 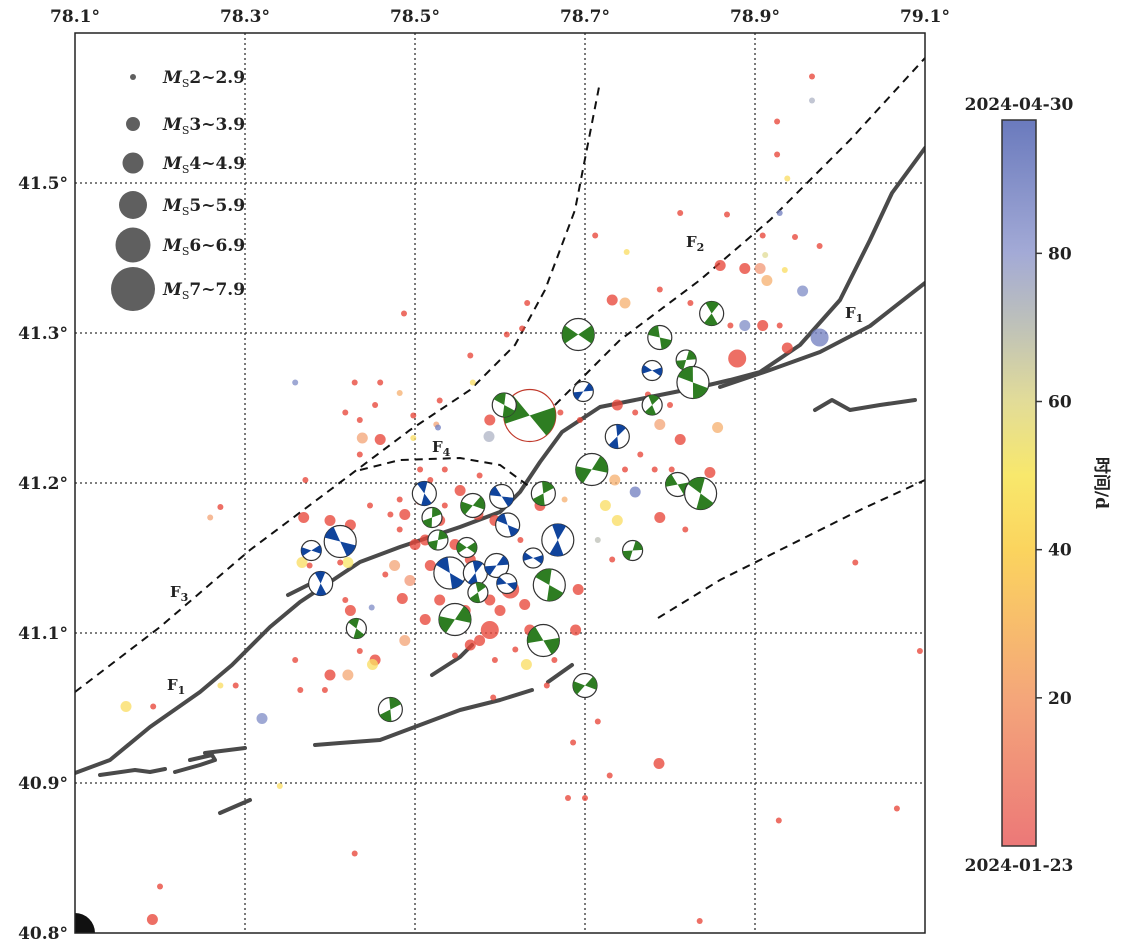 I want to click on corner-marker, so click(x=85, y=923).